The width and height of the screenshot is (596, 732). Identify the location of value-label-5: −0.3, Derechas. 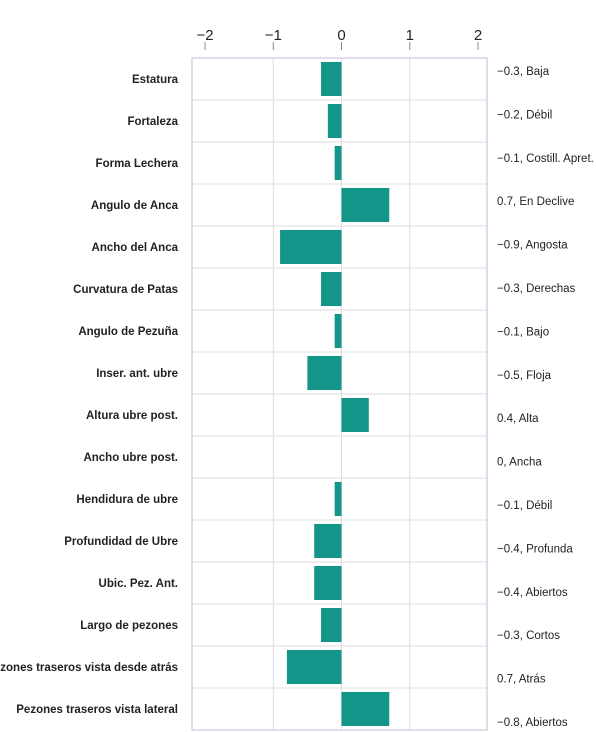
(536, 289).